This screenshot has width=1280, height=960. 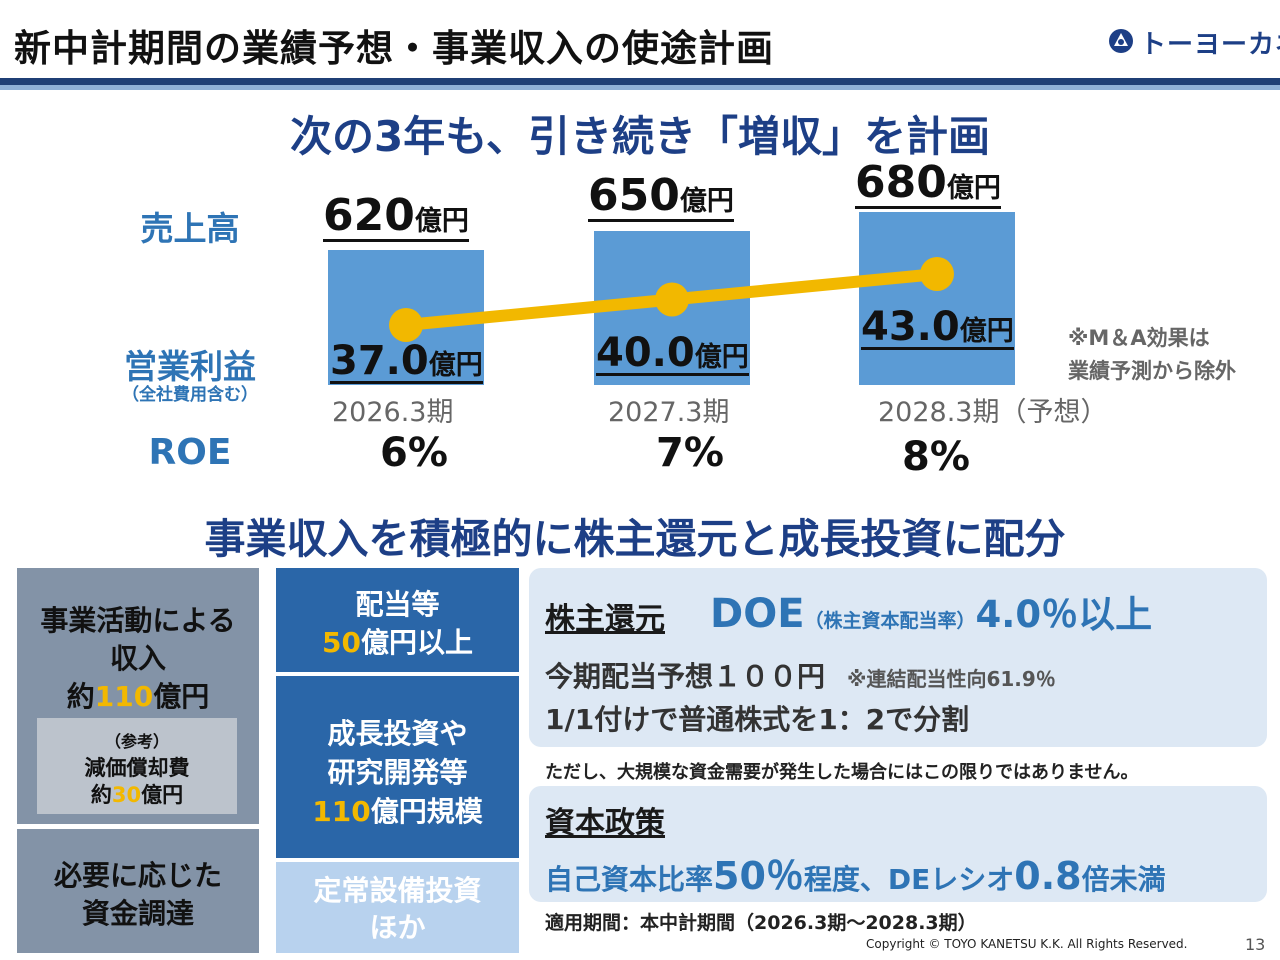 I want to click on depreciation-ref-box: （参考） 減価償却費 約30億円, so click(x=137, y=766).